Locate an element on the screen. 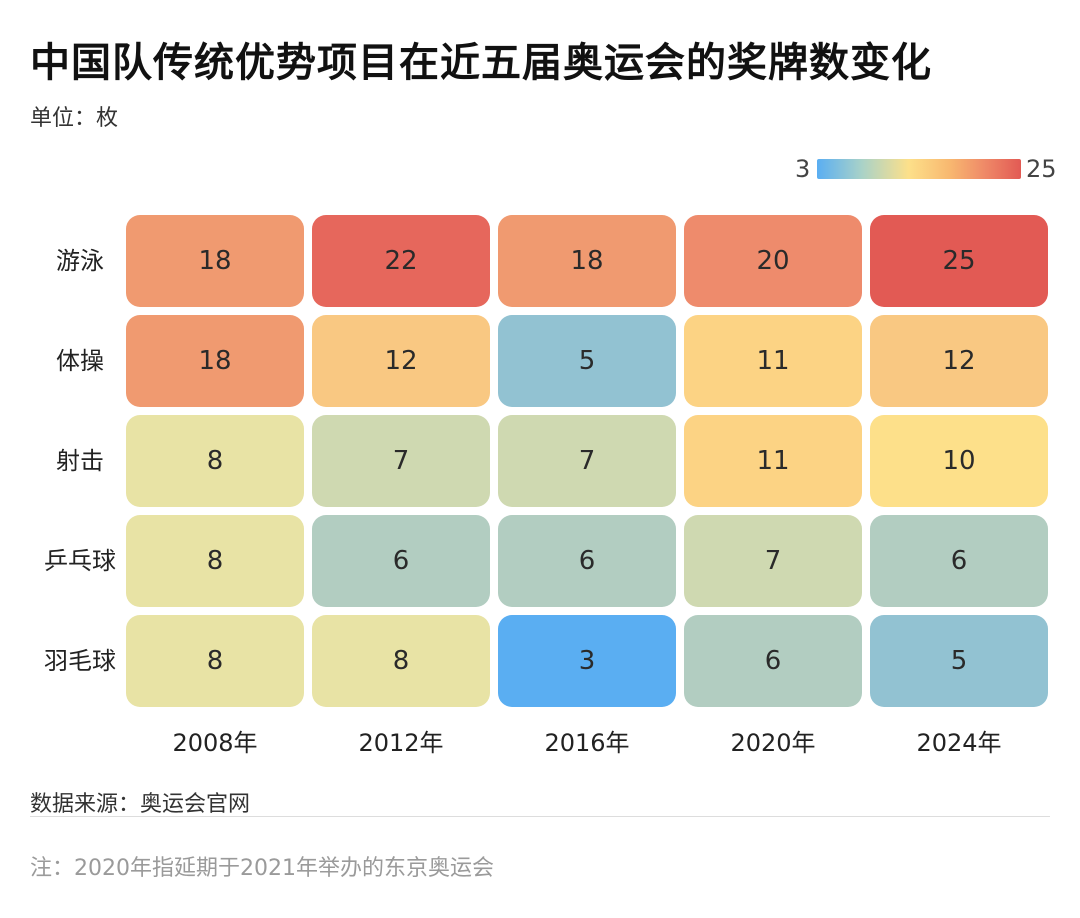  legend-min-label: 3 is located at coordinates (803, 169).